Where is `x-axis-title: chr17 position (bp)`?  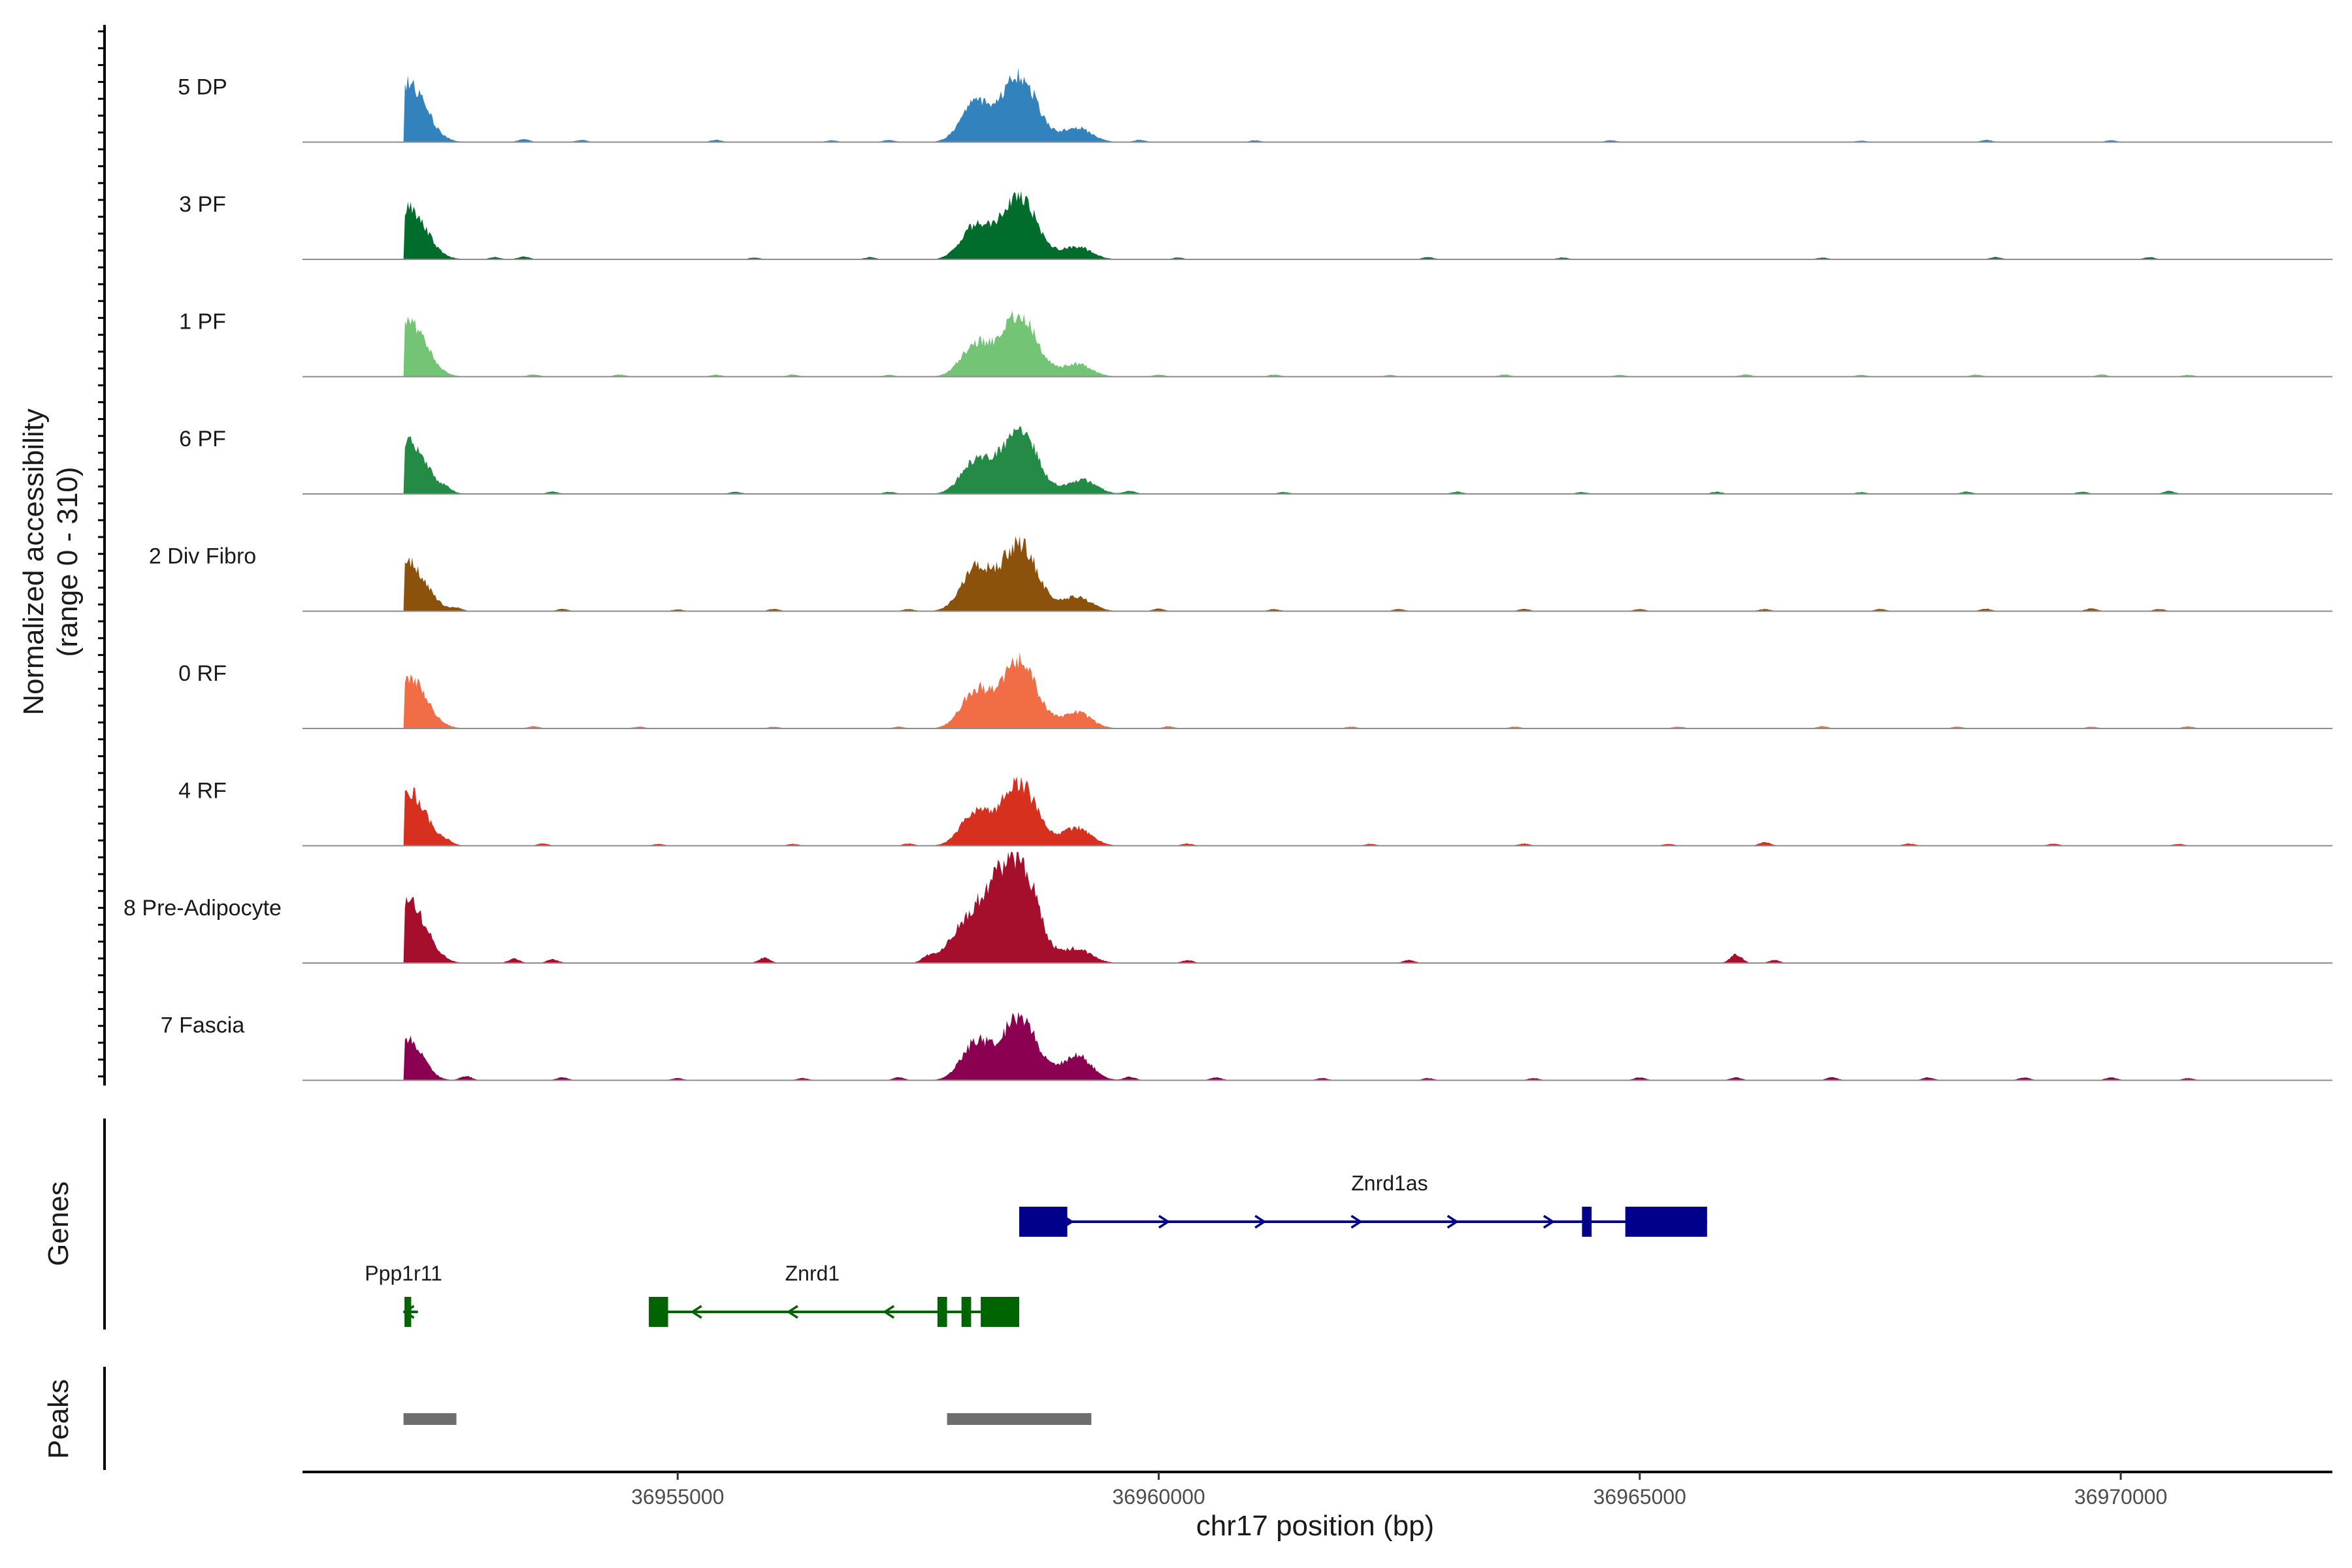 x-axis-title: chr17 position (bp) is located at coordinates (1315, 1526).